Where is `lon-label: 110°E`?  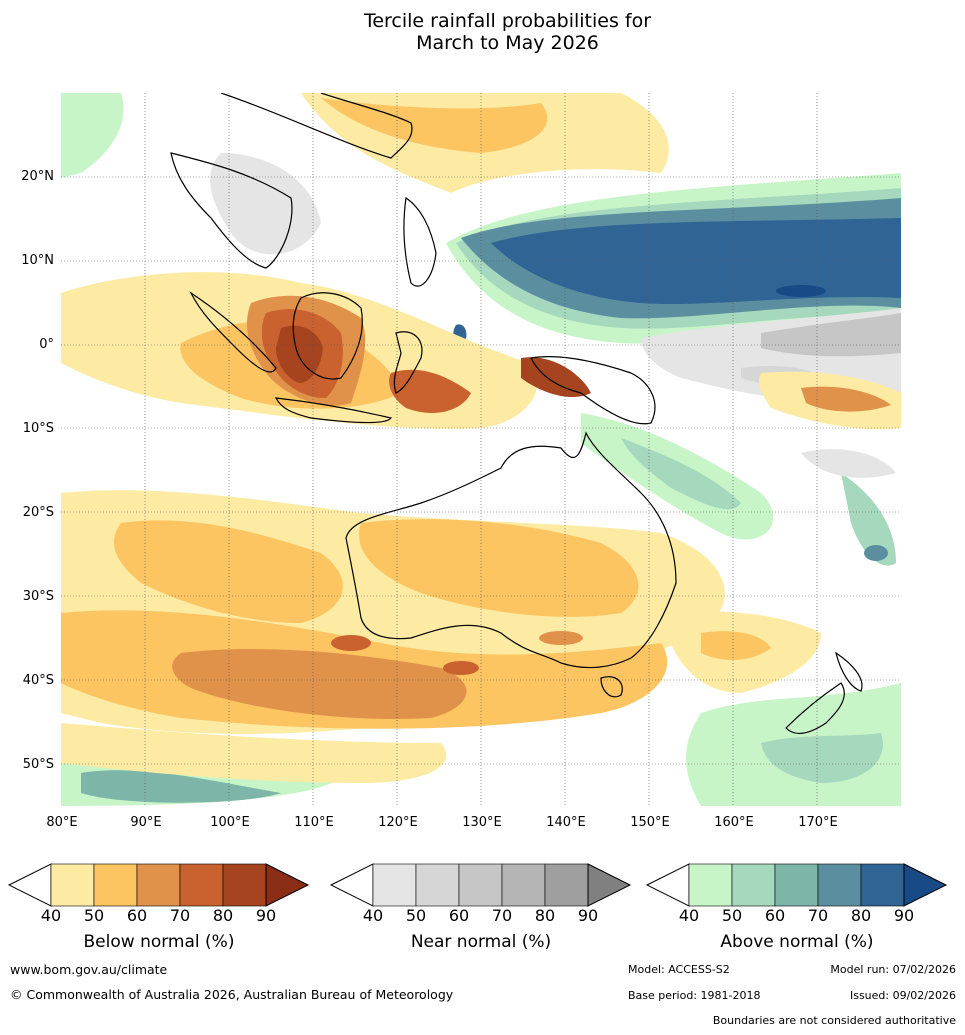
lon-label: 110°E is located at coordinates (314, 822).